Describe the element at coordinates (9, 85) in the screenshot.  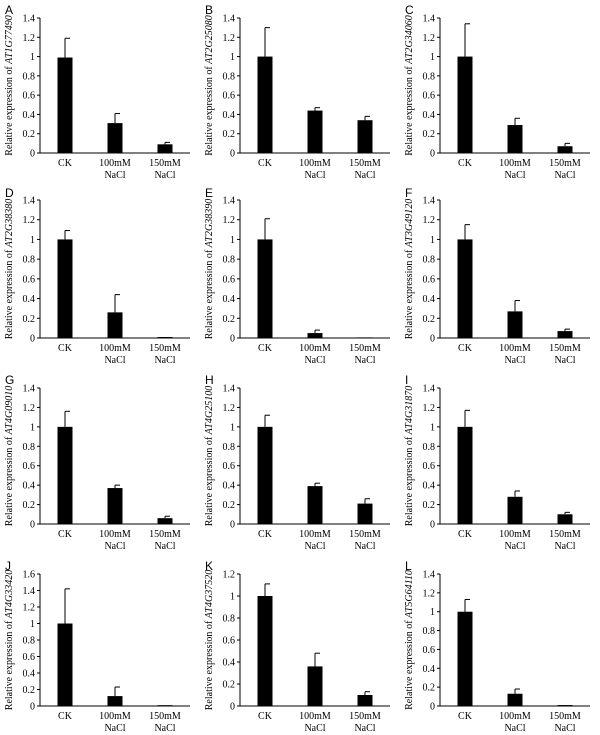
I see `y-axis-label: Relative expression of AT1G77490` at that location.